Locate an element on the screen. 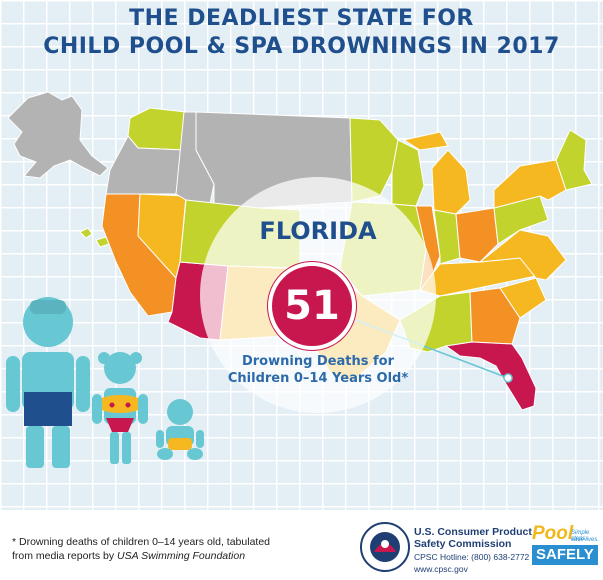  footnote-source: USA Swimming Foundation is located at coordinates (181, 556).